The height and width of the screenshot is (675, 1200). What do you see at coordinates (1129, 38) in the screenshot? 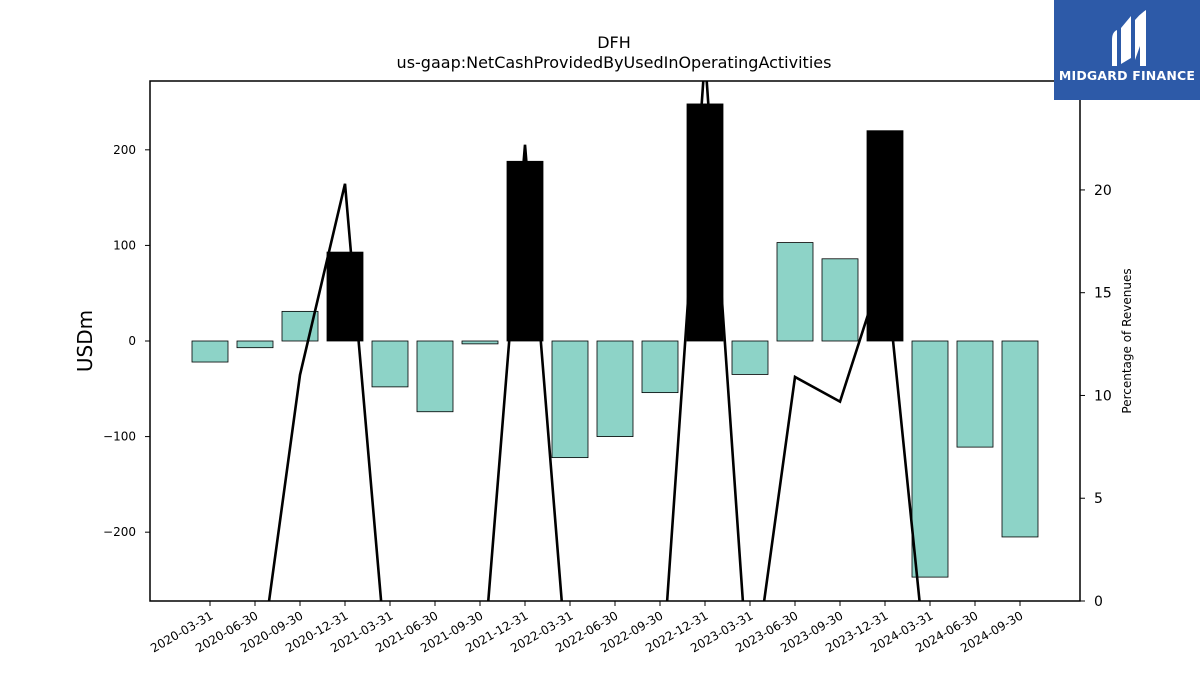
I see `logo-mark-icon` at bounding box center [1129, 38].